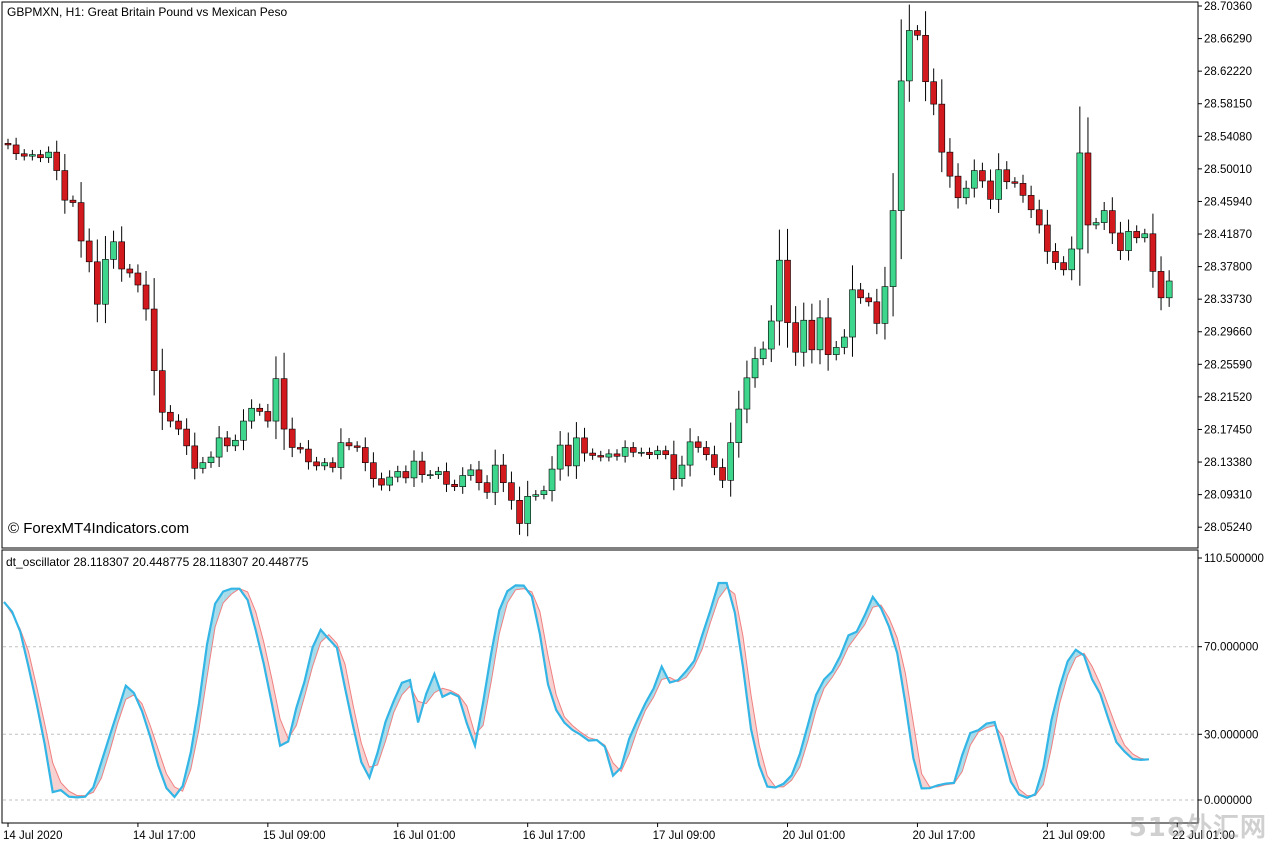 The image size is (1275, 848). I want to click on price-tick-label: 28.21520, so click(1228, 398).